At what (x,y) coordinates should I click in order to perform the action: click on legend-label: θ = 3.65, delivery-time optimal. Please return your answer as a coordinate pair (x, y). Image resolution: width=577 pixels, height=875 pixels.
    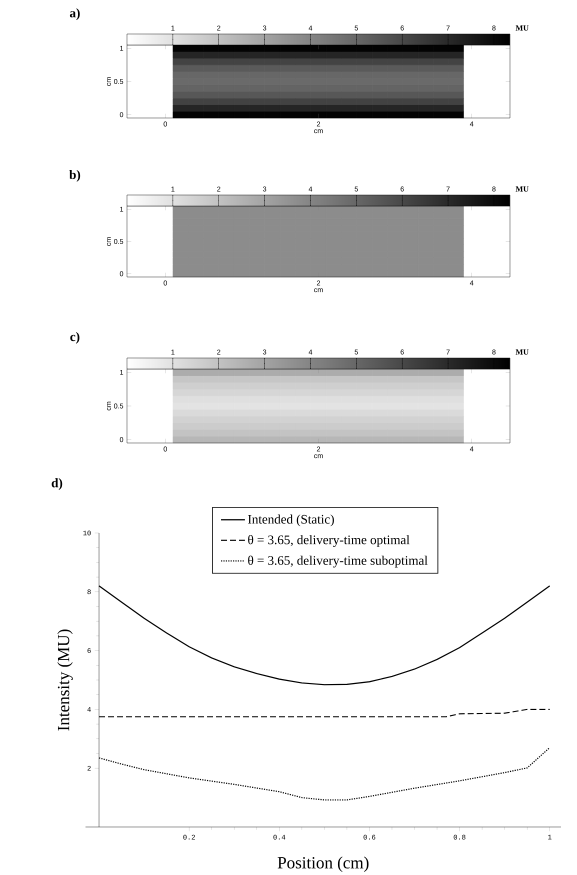
    Looking at the image, I should click on (329, 541).